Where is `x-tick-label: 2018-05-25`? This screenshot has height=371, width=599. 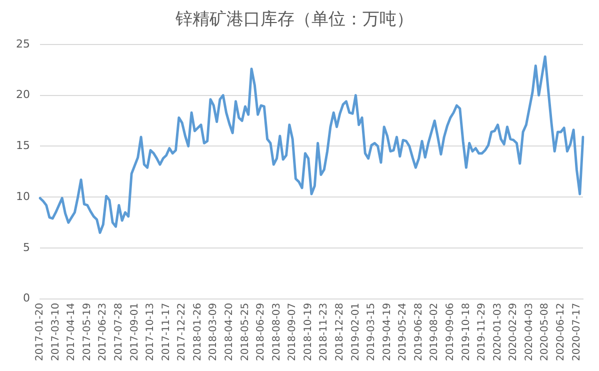 x-tick-label: 2018-05-25 is located at coordinates (245, 332).